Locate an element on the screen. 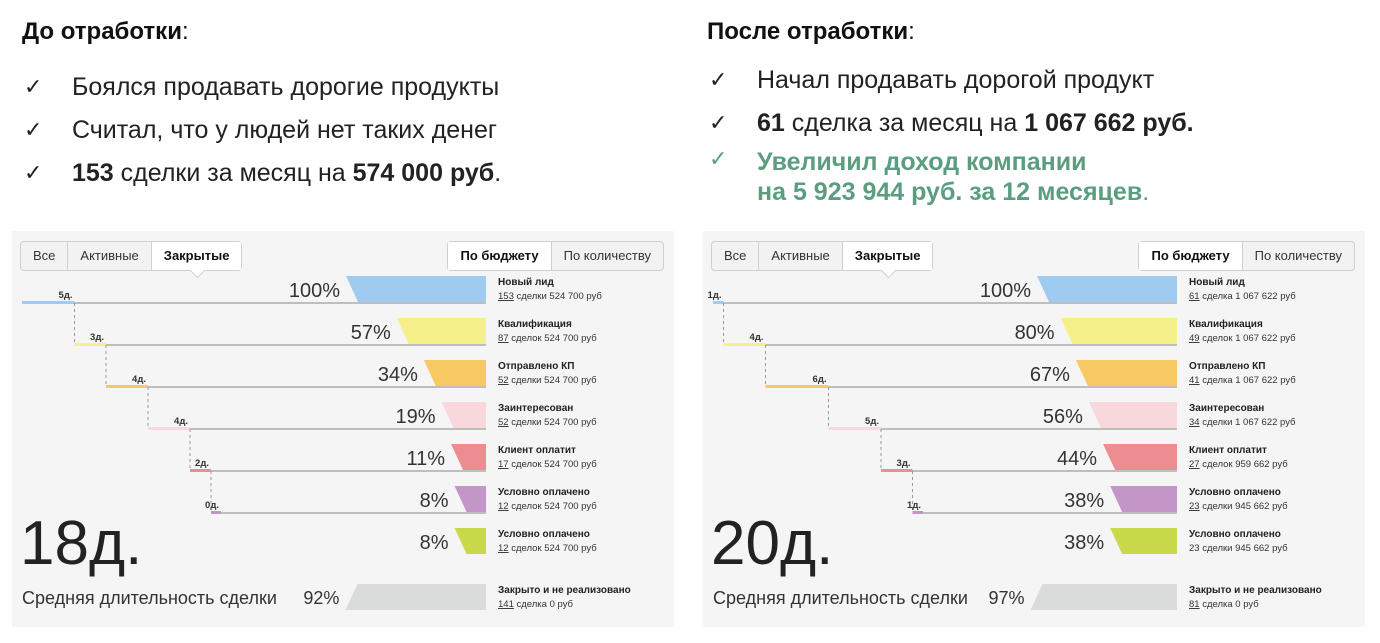 Image resolution: width=1380 pixels, height=643 pixels. stage-name: Квалификация is located at coordinates (535, 324).